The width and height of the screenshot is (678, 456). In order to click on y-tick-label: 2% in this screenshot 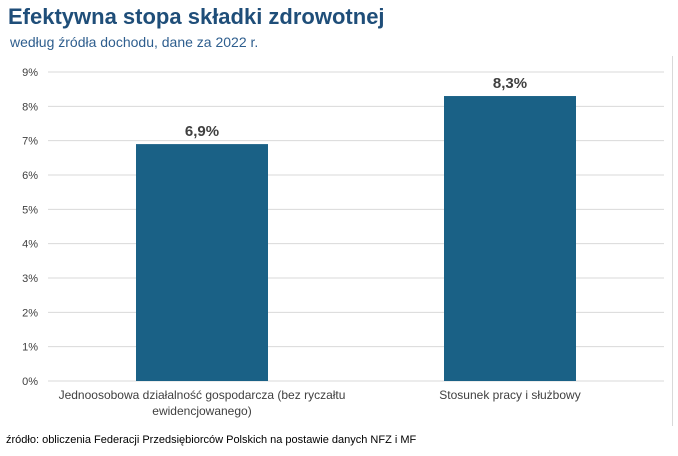, I will do `click(30, 313)`.